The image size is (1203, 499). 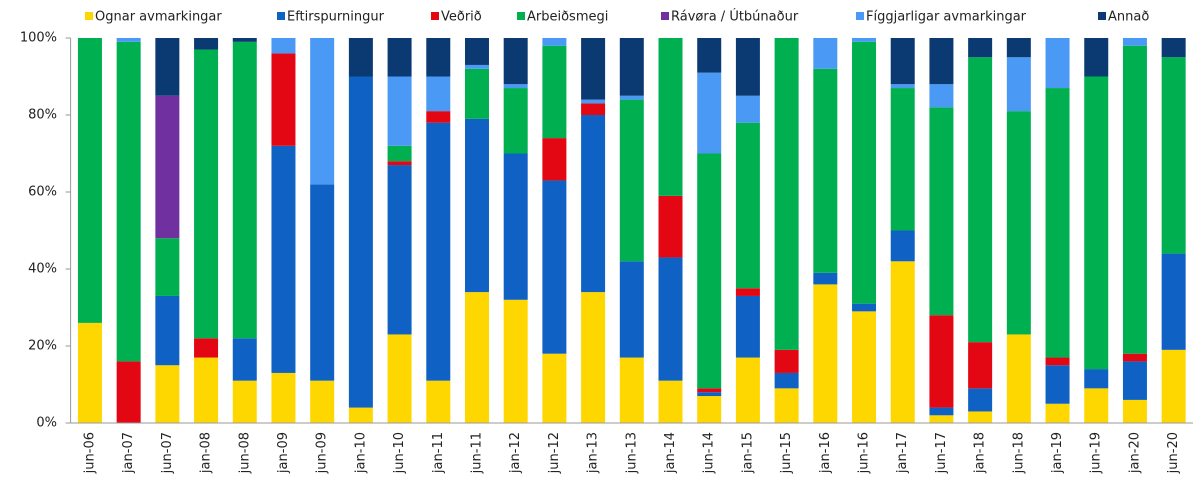 What do you see at coordinates (42, 115) in the screenshot?
I see `y-tick-label: 80%` at bounding box center [42, 115].